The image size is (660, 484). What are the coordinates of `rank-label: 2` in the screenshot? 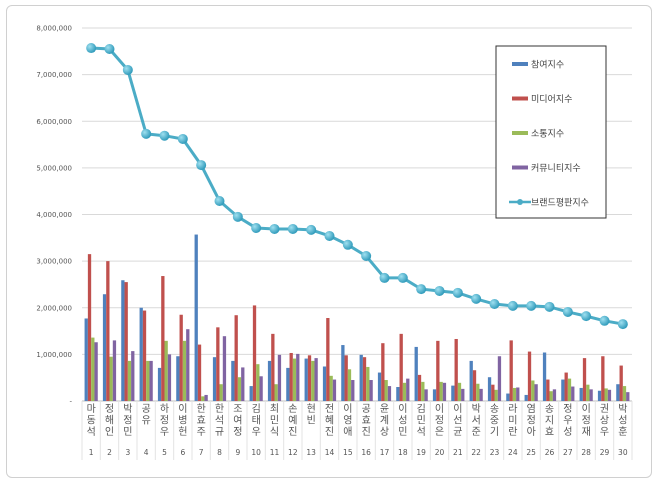 It's located at (109, 452).